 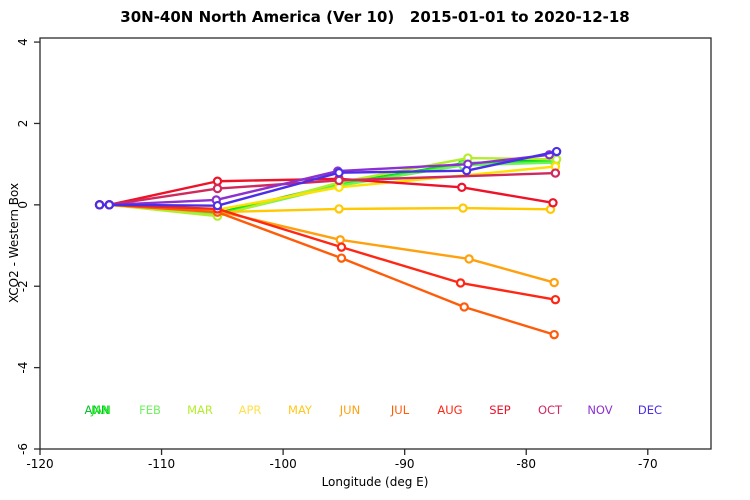 I want to click on legend-label-apr: APR, so click(x=250, y=410).